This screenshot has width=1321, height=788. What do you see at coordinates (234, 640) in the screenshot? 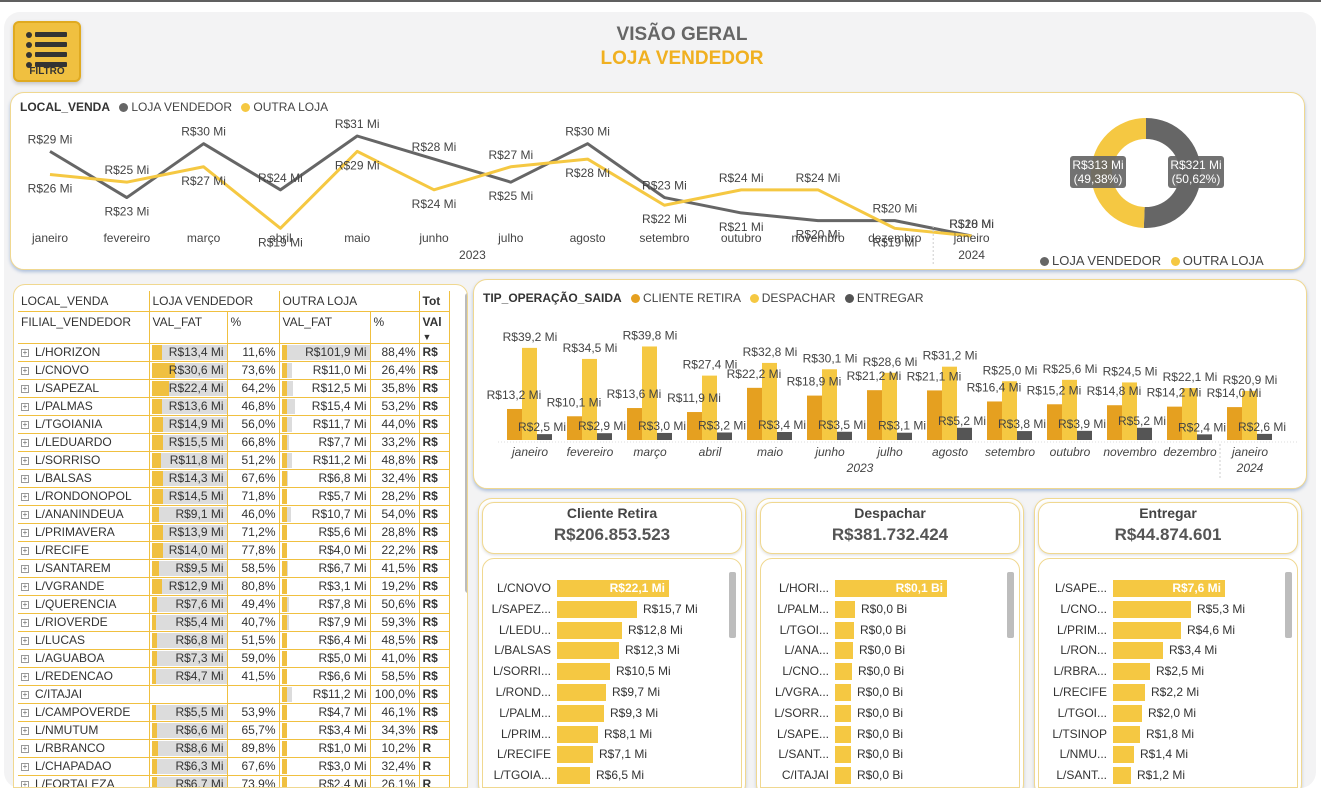
I see `table-row: + L/LUCAS R$6,8 Mi 51,5% R$6,4 Mi 48,5% R$` at bounding box center [234, 640].